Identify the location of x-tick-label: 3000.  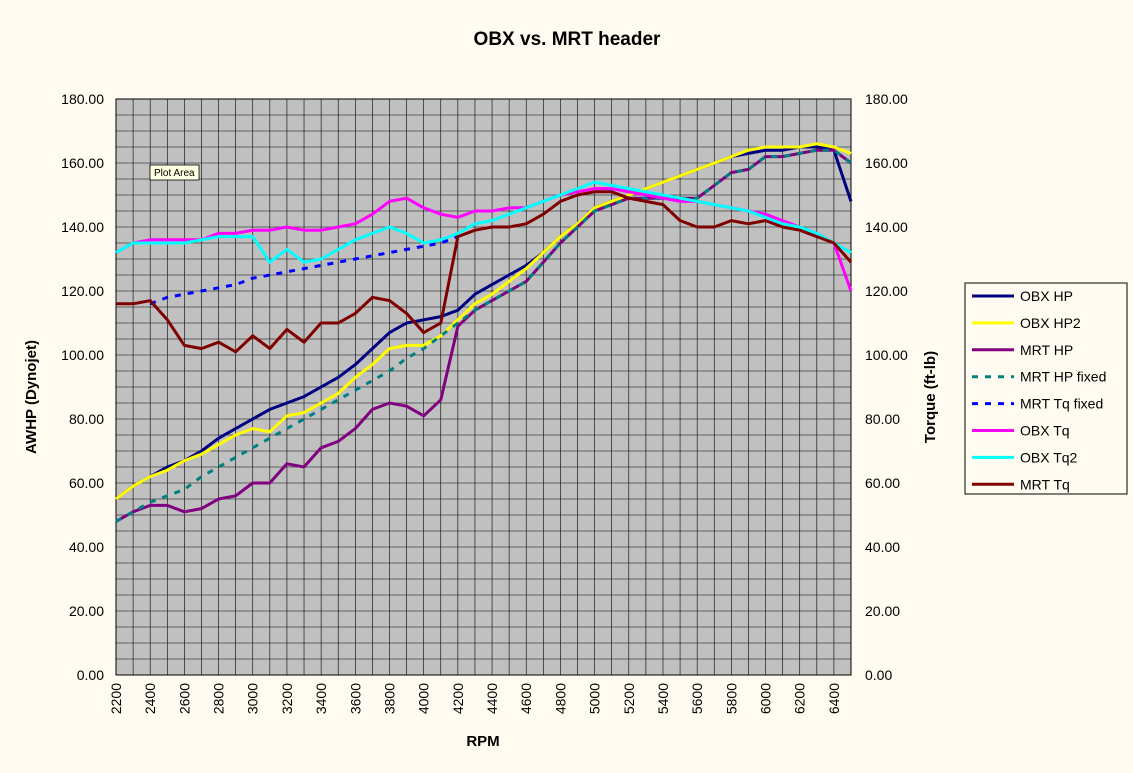
(253, 698).